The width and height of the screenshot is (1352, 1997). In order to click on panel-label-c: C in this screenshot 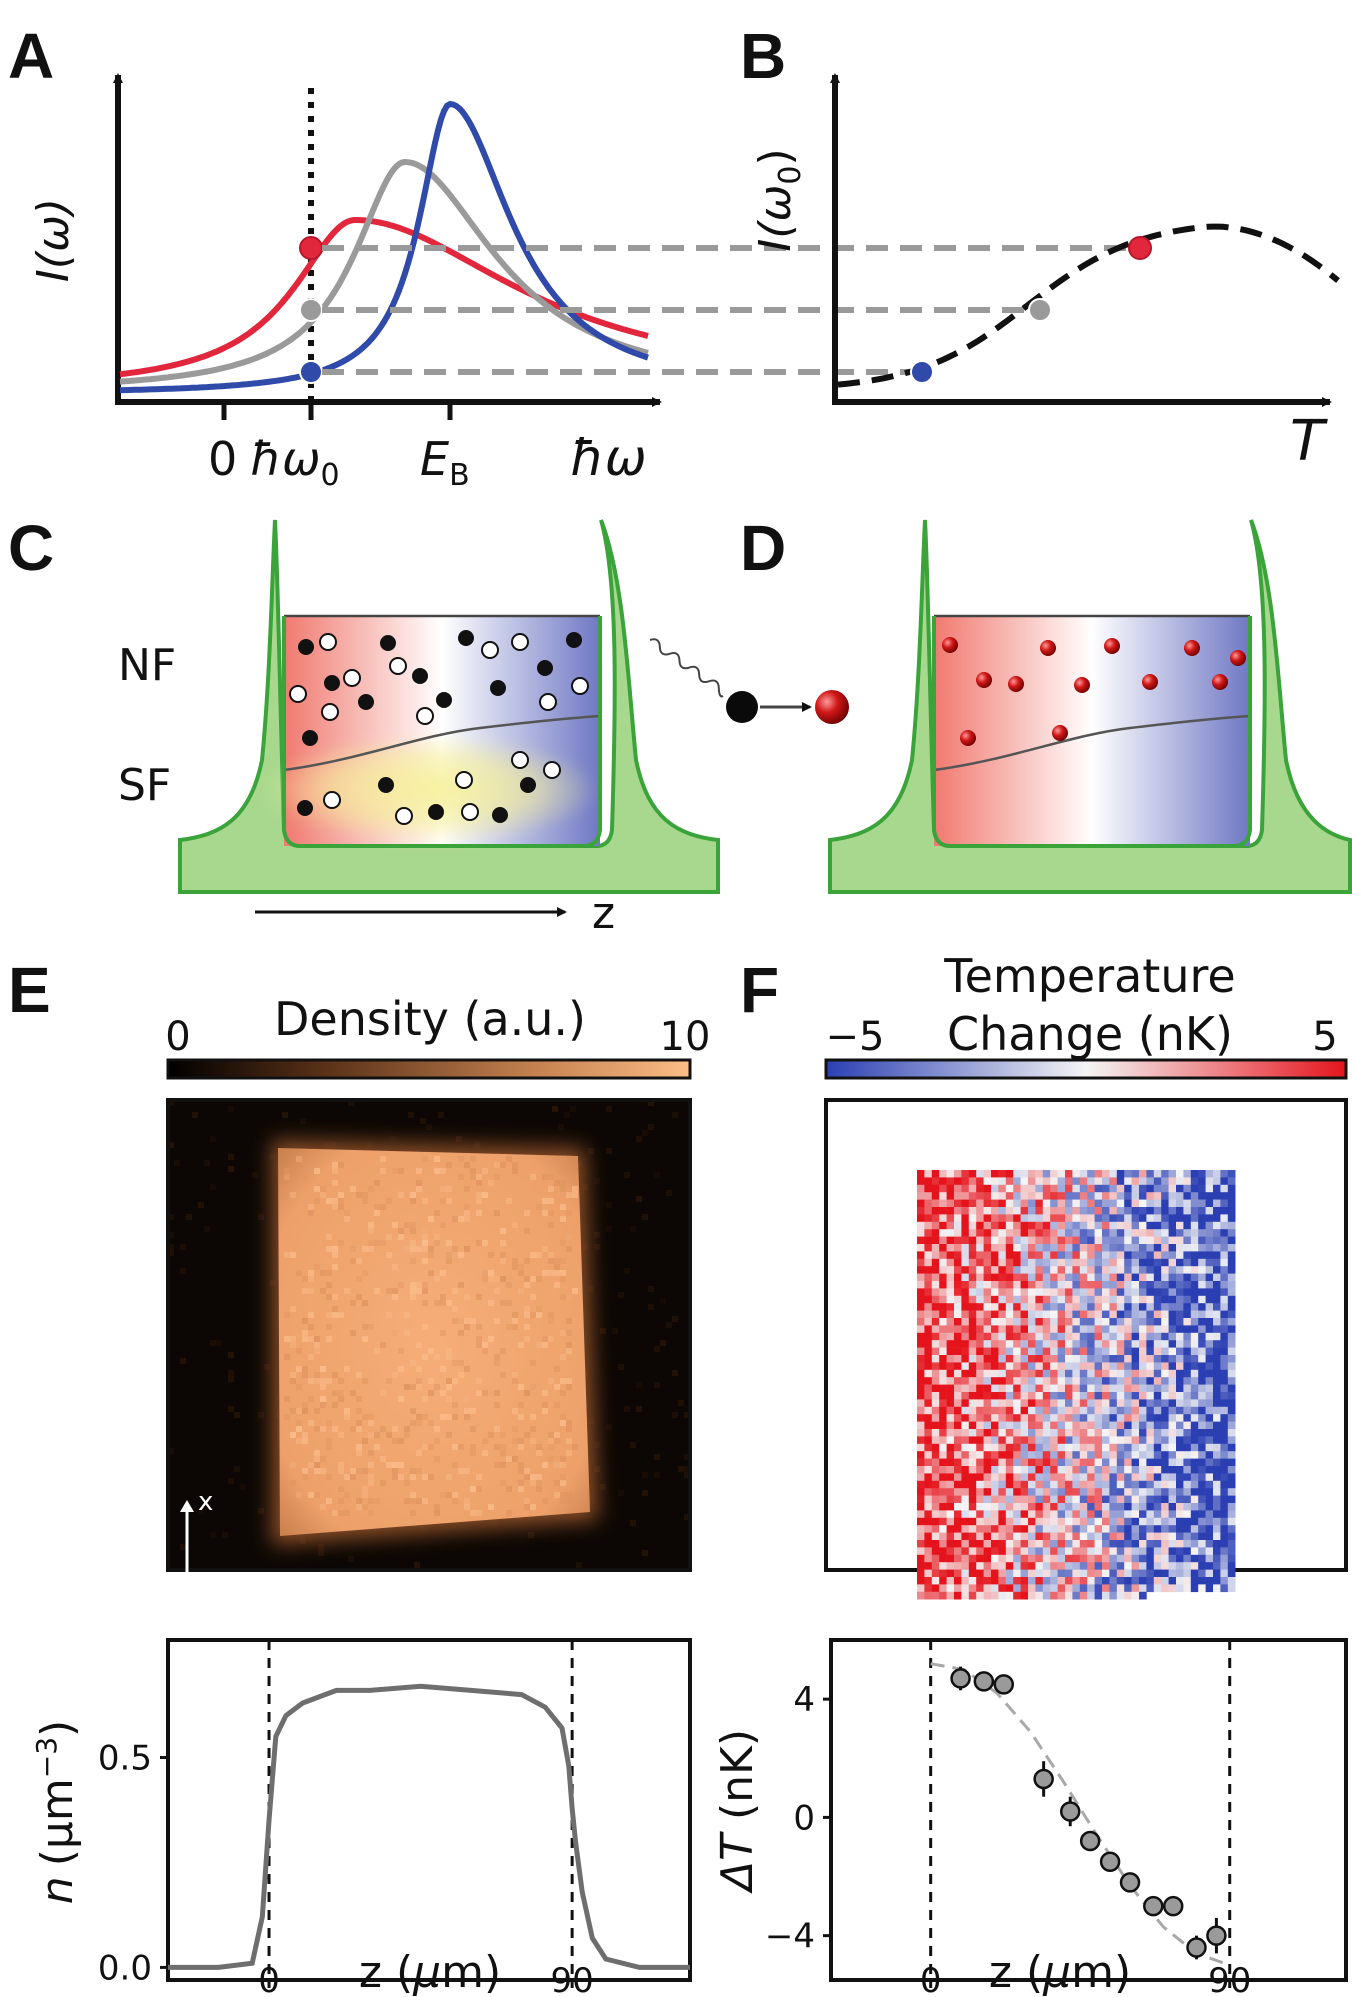, I will do `click(31, 548)`.